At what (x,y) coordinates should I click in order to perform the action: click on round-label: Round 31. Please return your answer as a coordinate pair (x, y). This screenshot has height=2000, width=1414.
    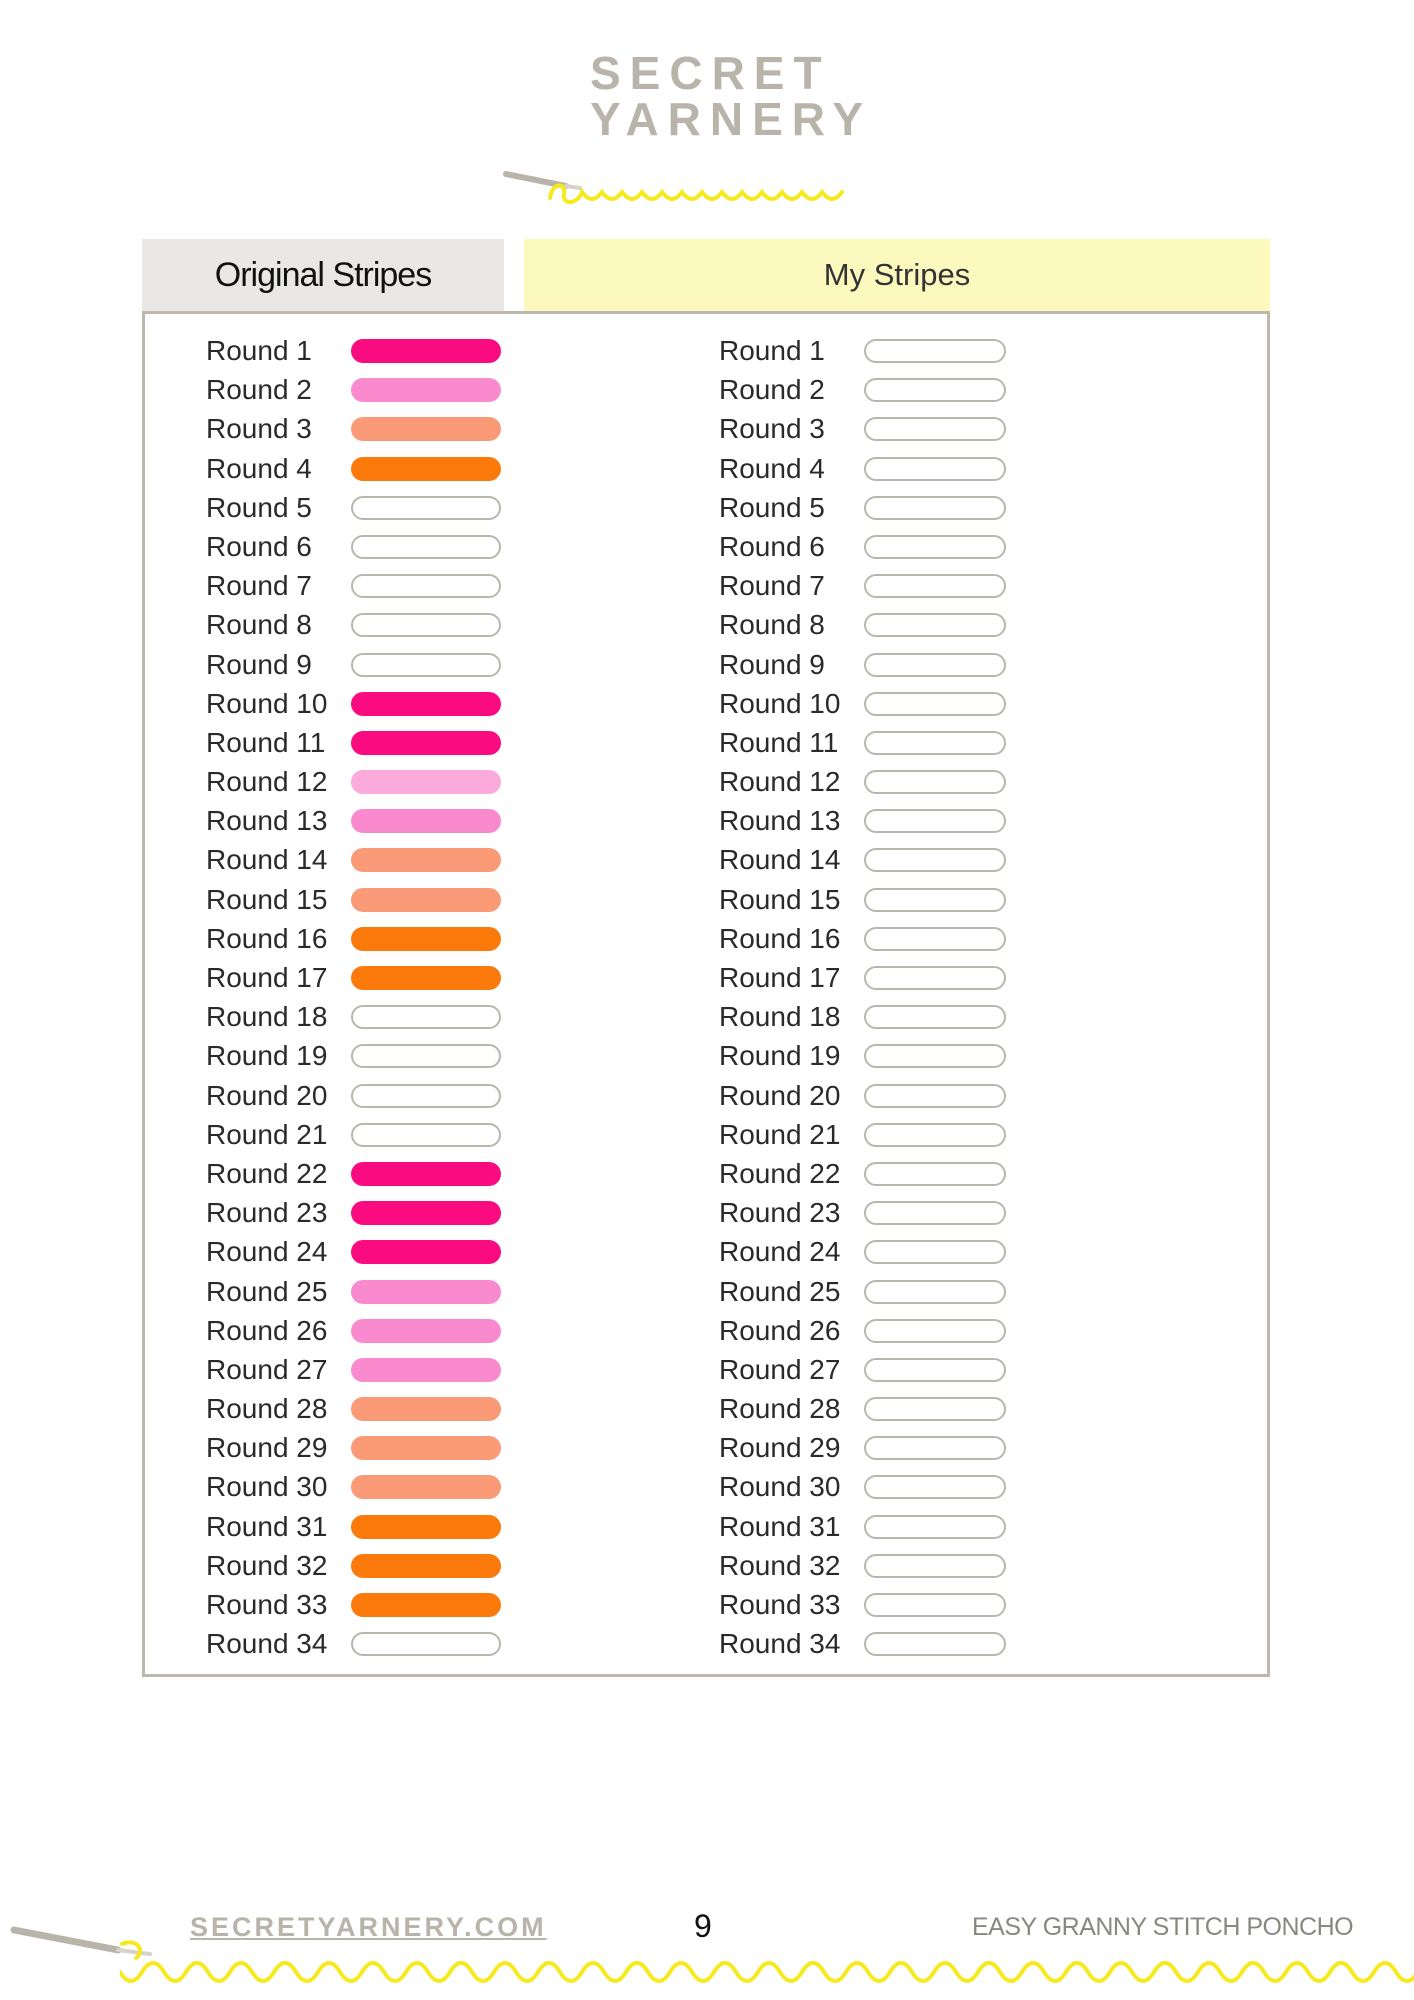
    Looking at the image, I should click on (267, 1526).